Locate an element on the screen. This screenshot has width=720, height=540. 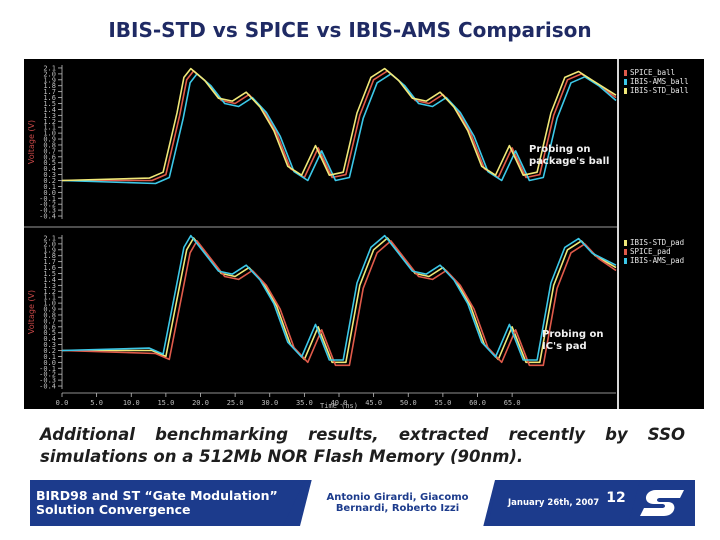
y-tick-label: 0.1 is located at coordinates (49, 187).